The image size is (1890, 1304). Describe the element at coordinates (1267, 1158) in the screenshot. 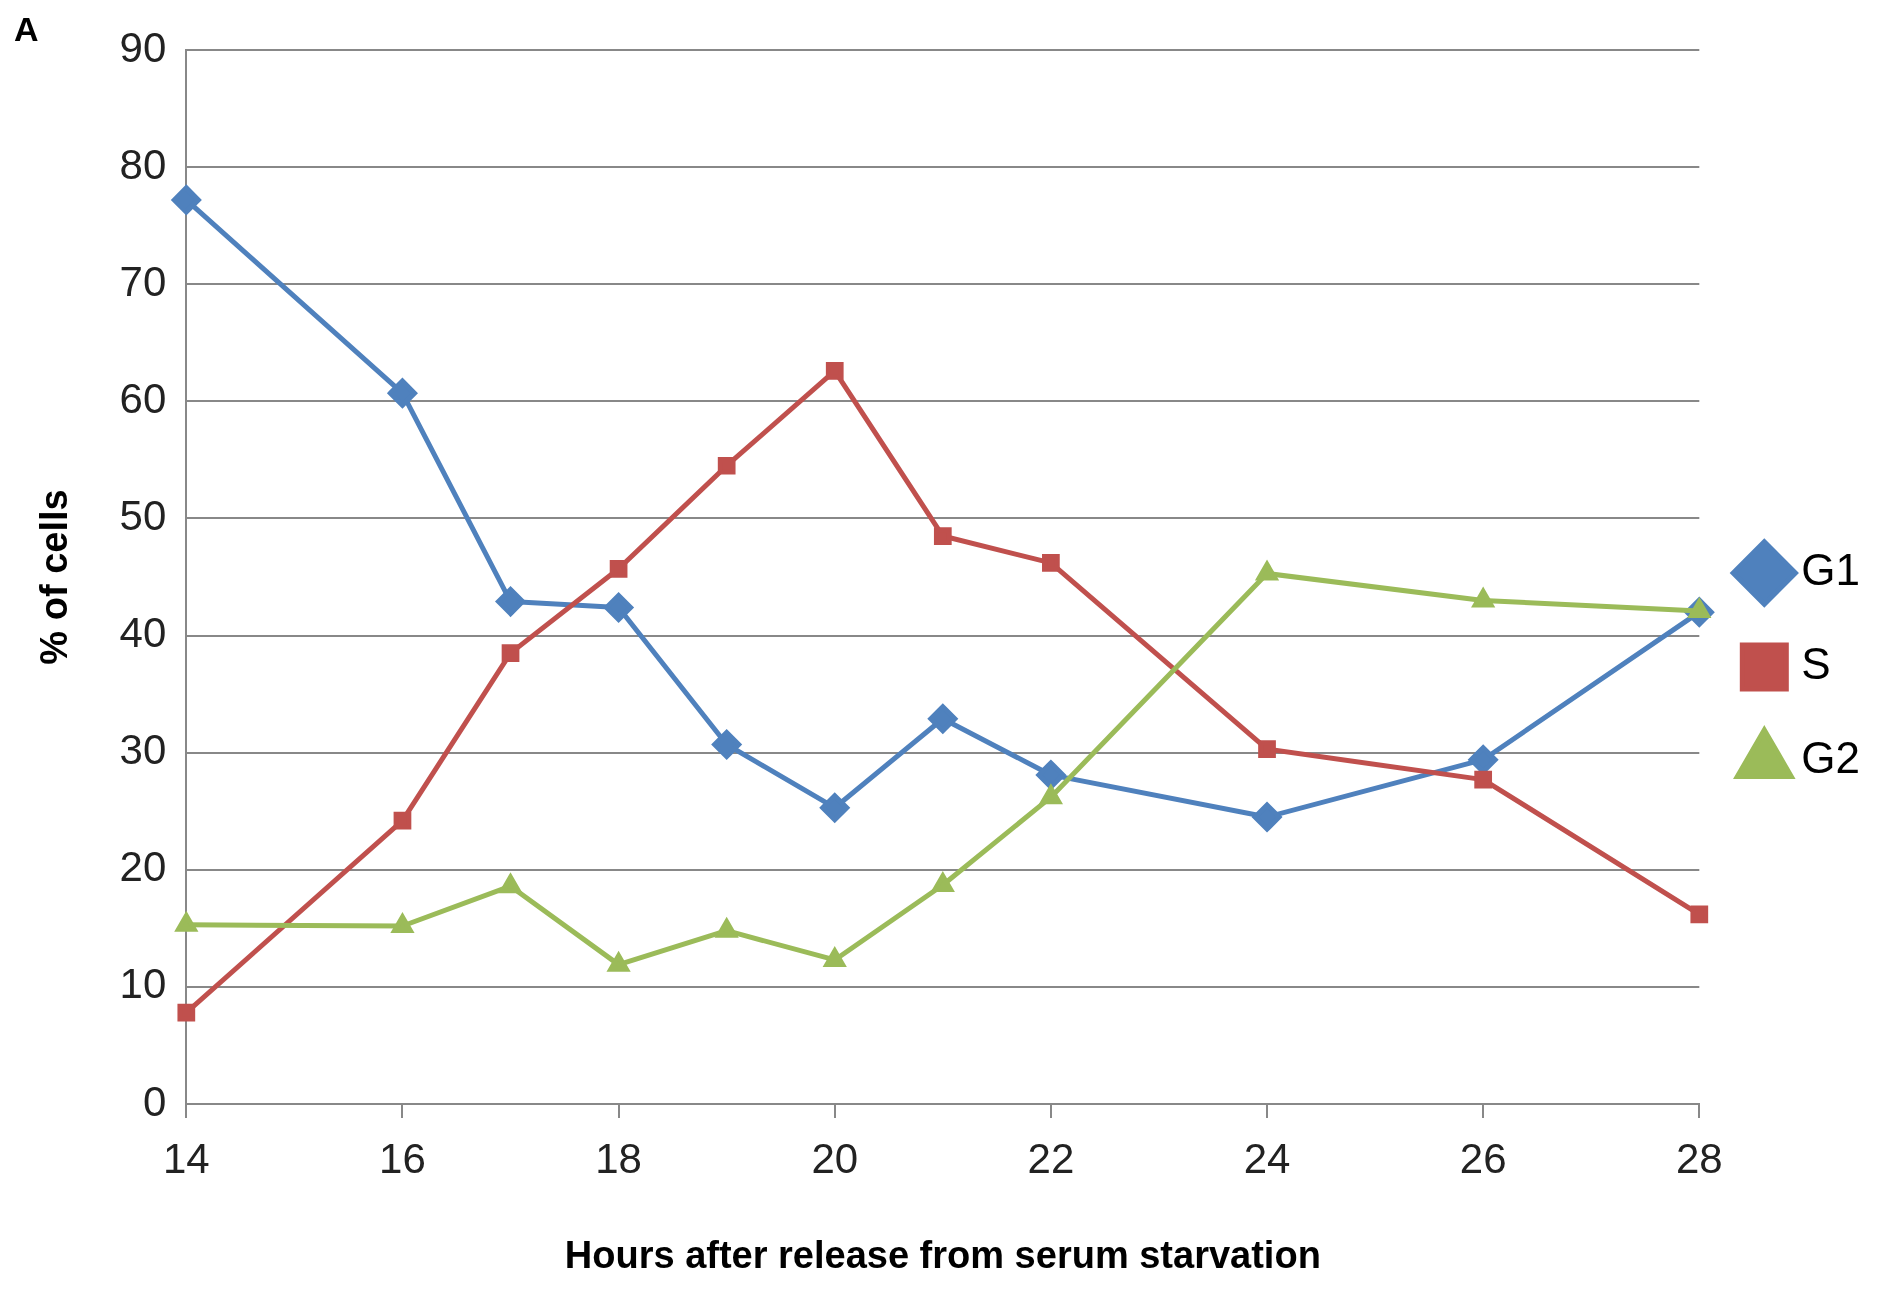

I see `x-tick-label: 24` at that location.